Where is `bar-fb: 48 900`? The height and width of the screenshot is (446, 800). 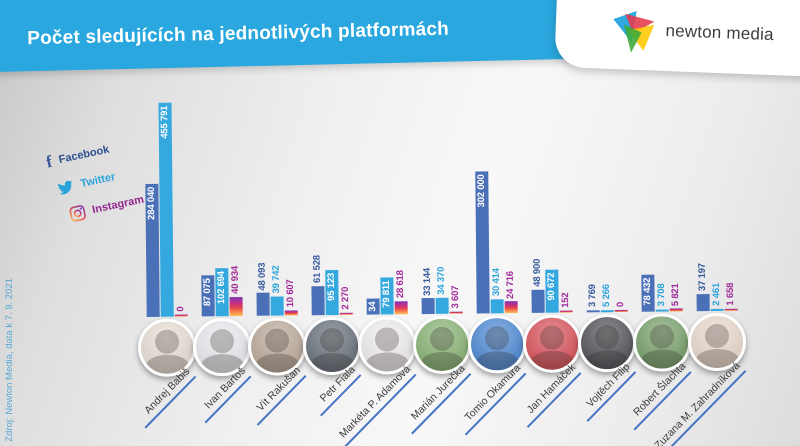
bar-fb: 48 900 is located at coordinates (537, 286).